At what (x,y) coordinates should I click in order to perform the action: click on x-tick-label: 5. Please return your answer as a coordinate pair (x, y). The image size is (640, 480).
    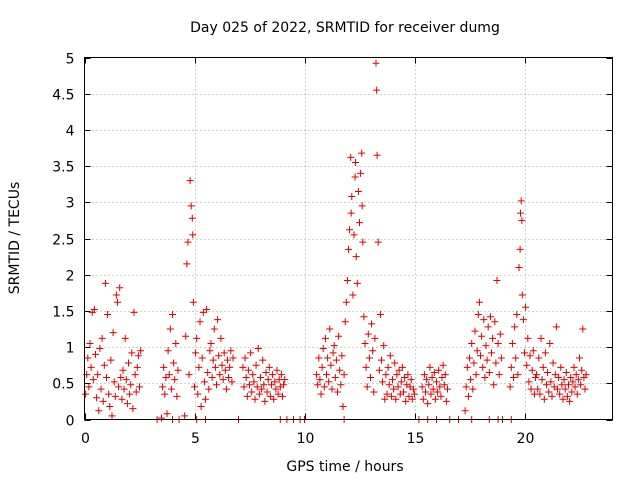
    Looking at the image, I should click on (195, 439).